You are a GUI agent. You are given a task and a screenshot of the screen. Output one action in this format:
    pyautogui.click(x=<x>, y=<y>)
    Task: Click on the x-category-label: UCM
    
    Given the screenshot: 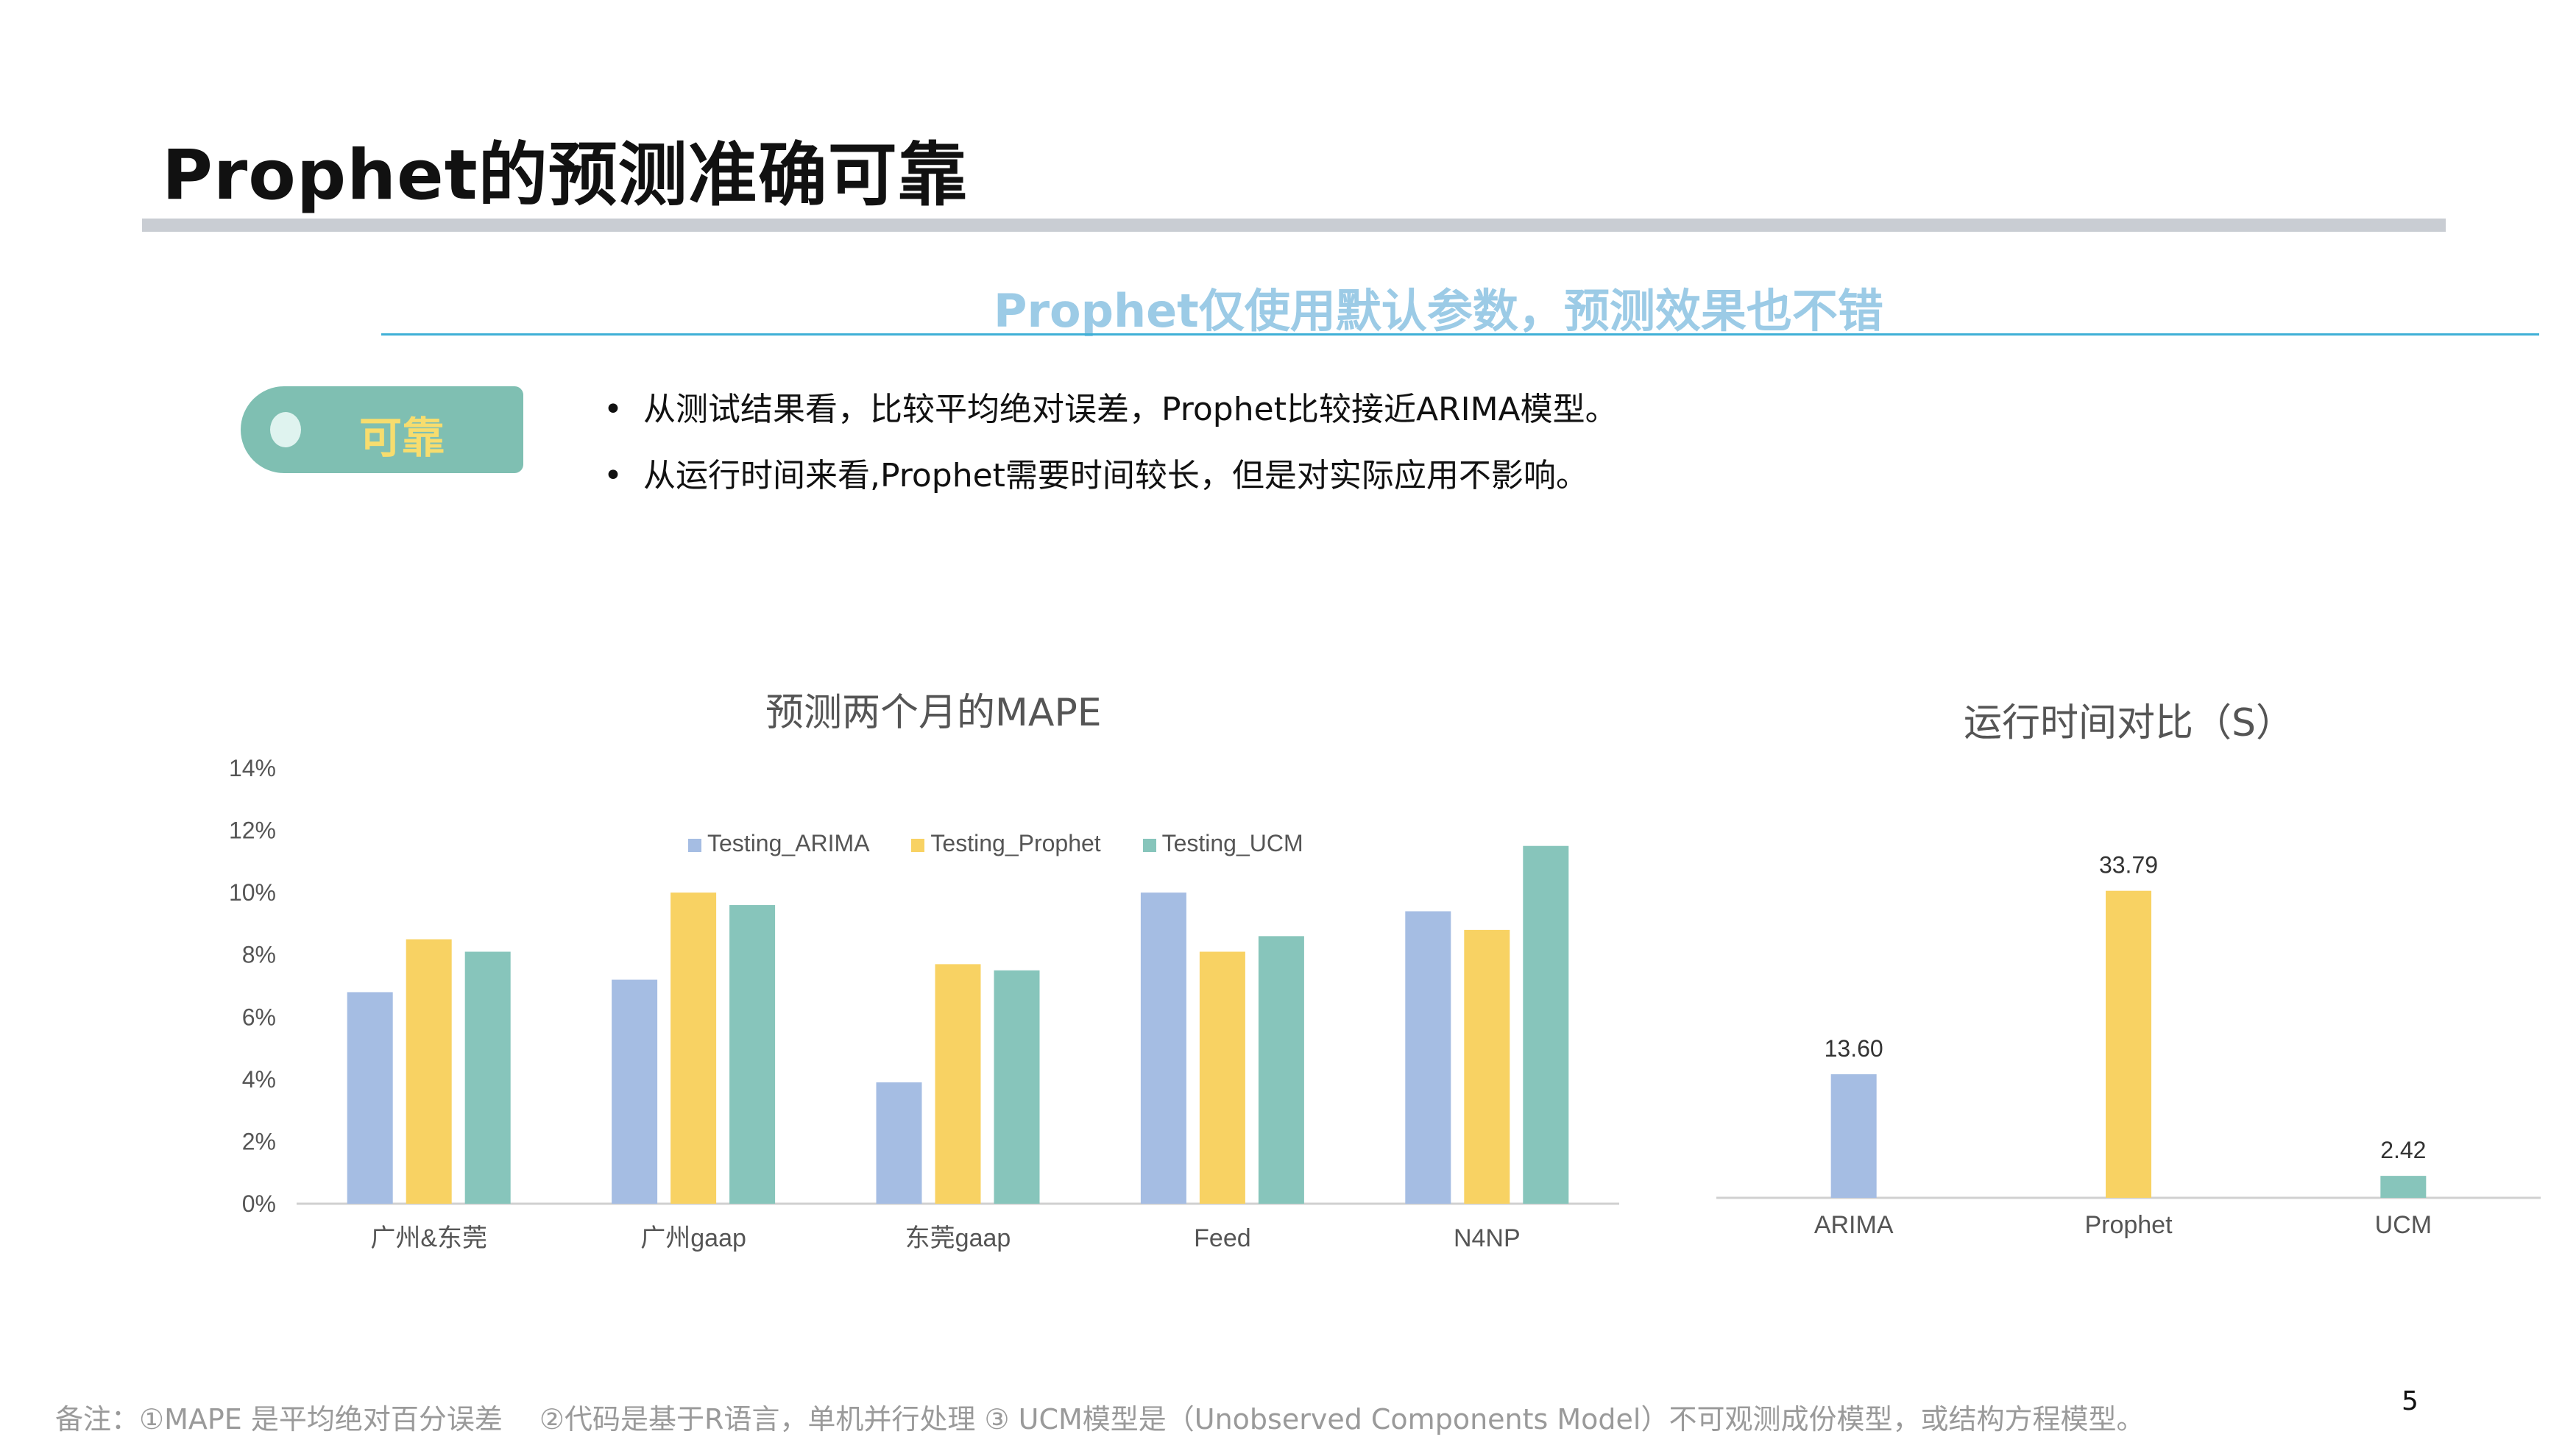 What is the action you would take?
    pyautogui.click(x=2403, y=1225)
    